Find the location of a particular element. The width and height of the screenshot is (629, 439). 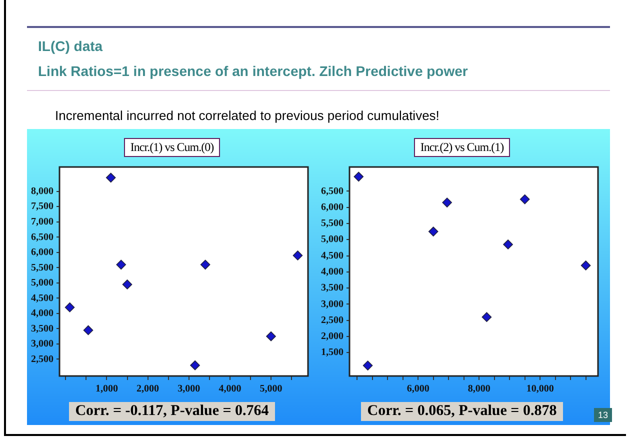

text: IL(C) data is located at coordinates (70, 46).